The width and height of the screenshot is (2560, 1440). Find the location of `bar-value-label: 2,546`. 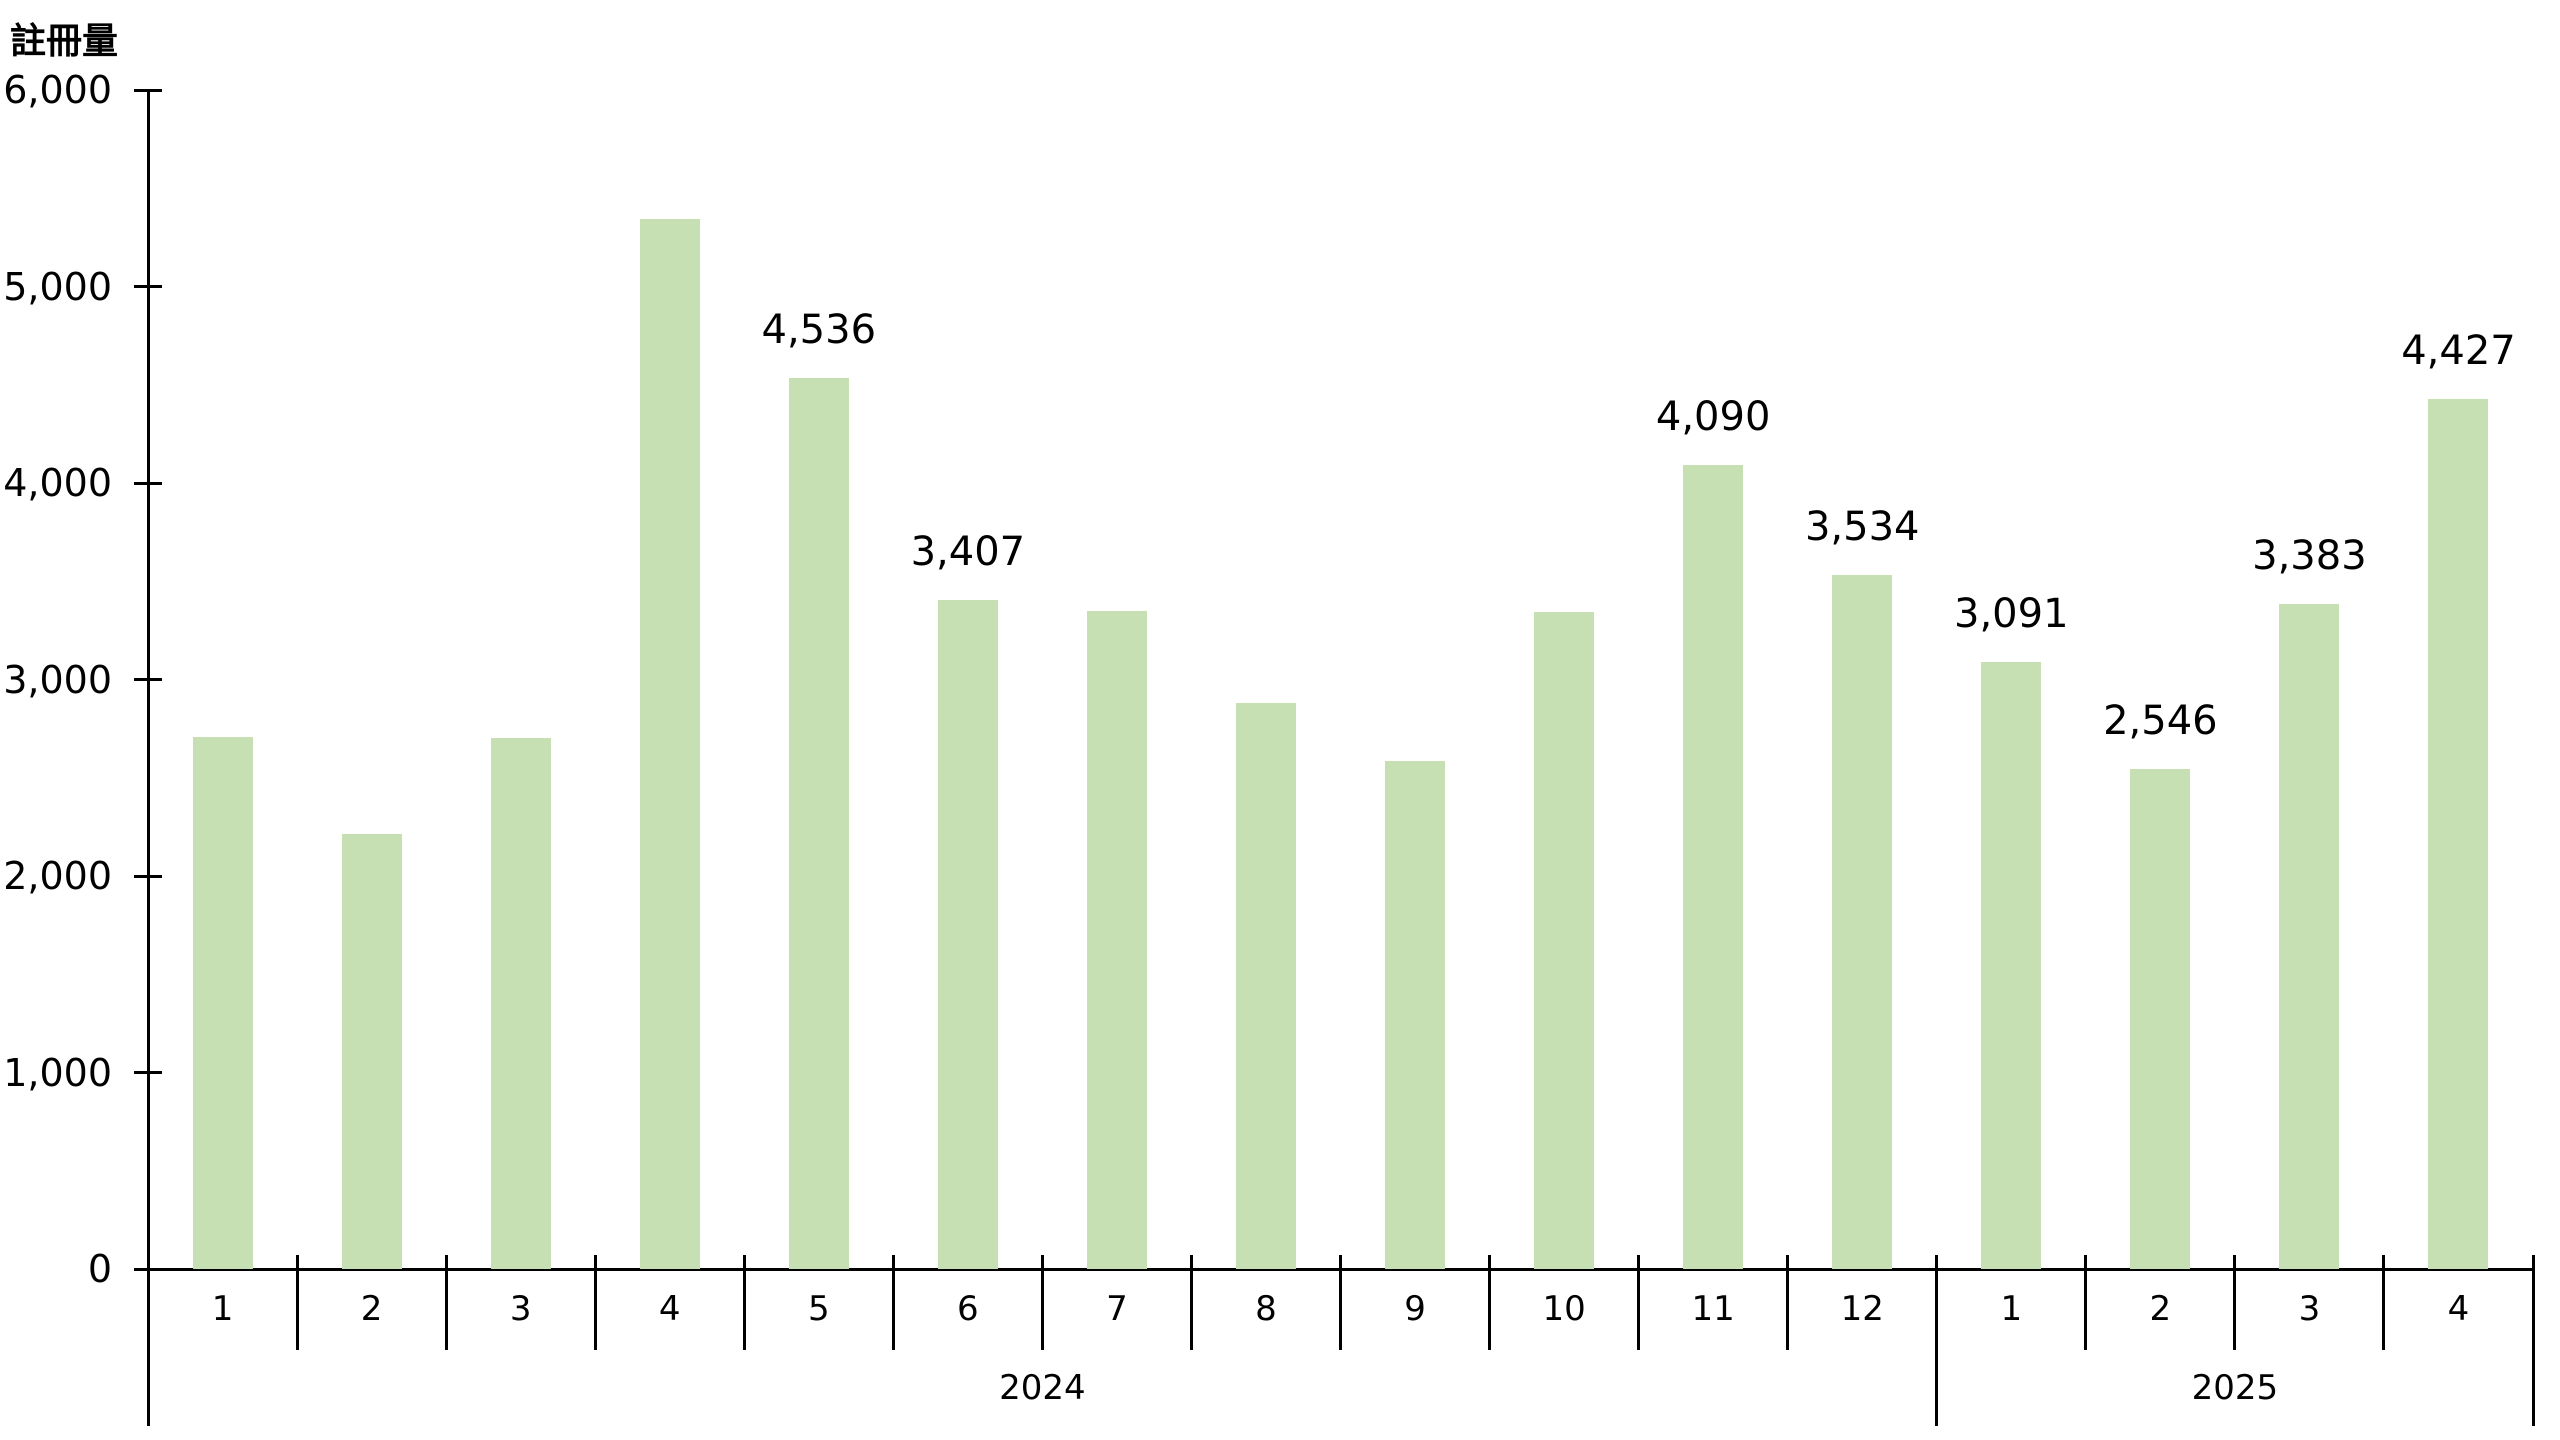

bar-value-label: 2,546 is located at coordinates (2160, 720).